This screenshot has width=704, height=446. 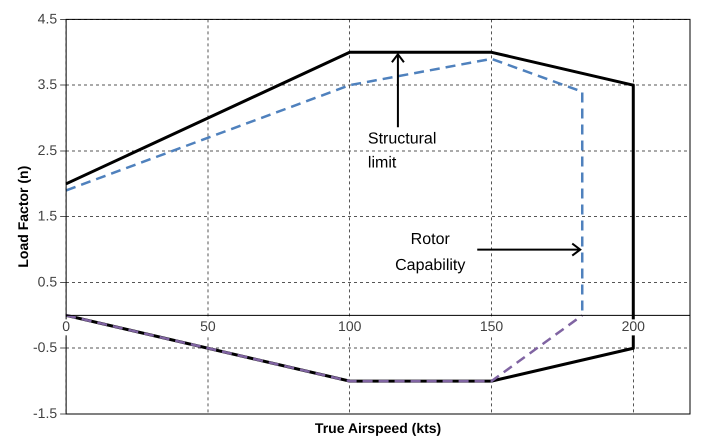 I want to click on y-axis-title: Load Factor (n), so click(x=22, y=217).